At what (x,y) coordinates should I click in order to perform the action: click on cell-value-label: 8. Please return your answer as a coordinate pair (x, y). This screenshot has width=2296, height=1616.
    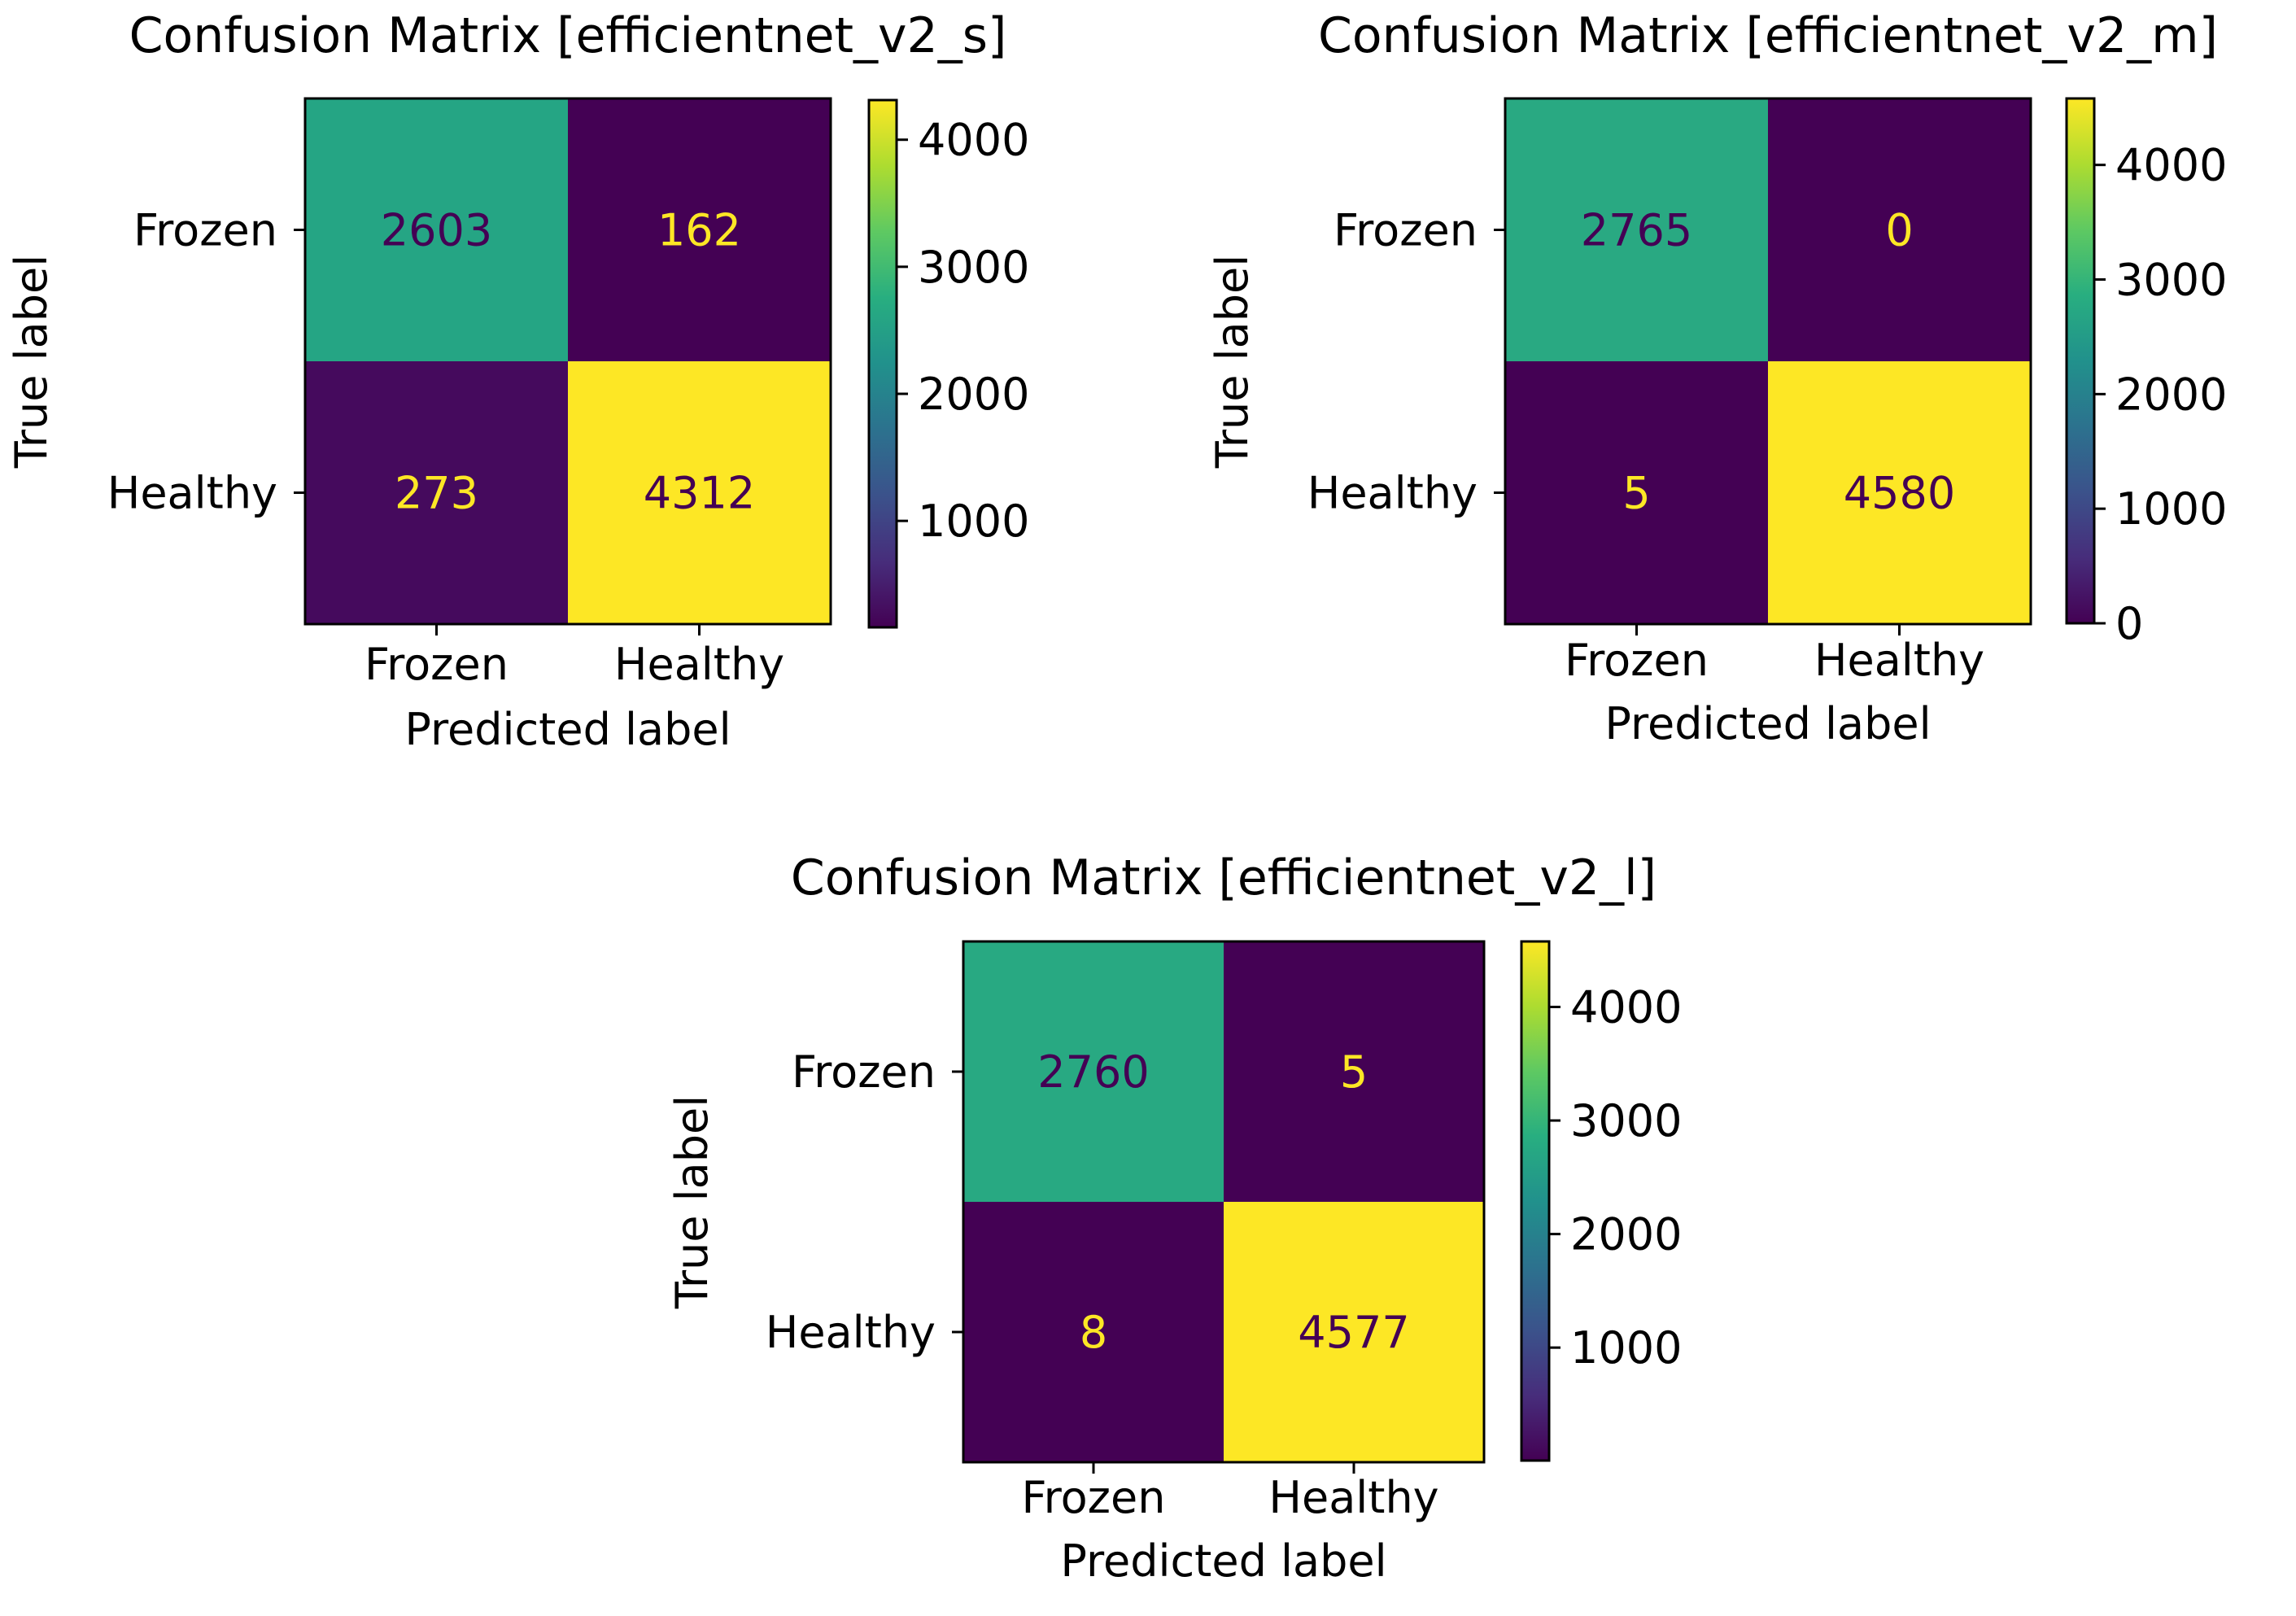
    Looking at the image, I should click on (1093, 1332).